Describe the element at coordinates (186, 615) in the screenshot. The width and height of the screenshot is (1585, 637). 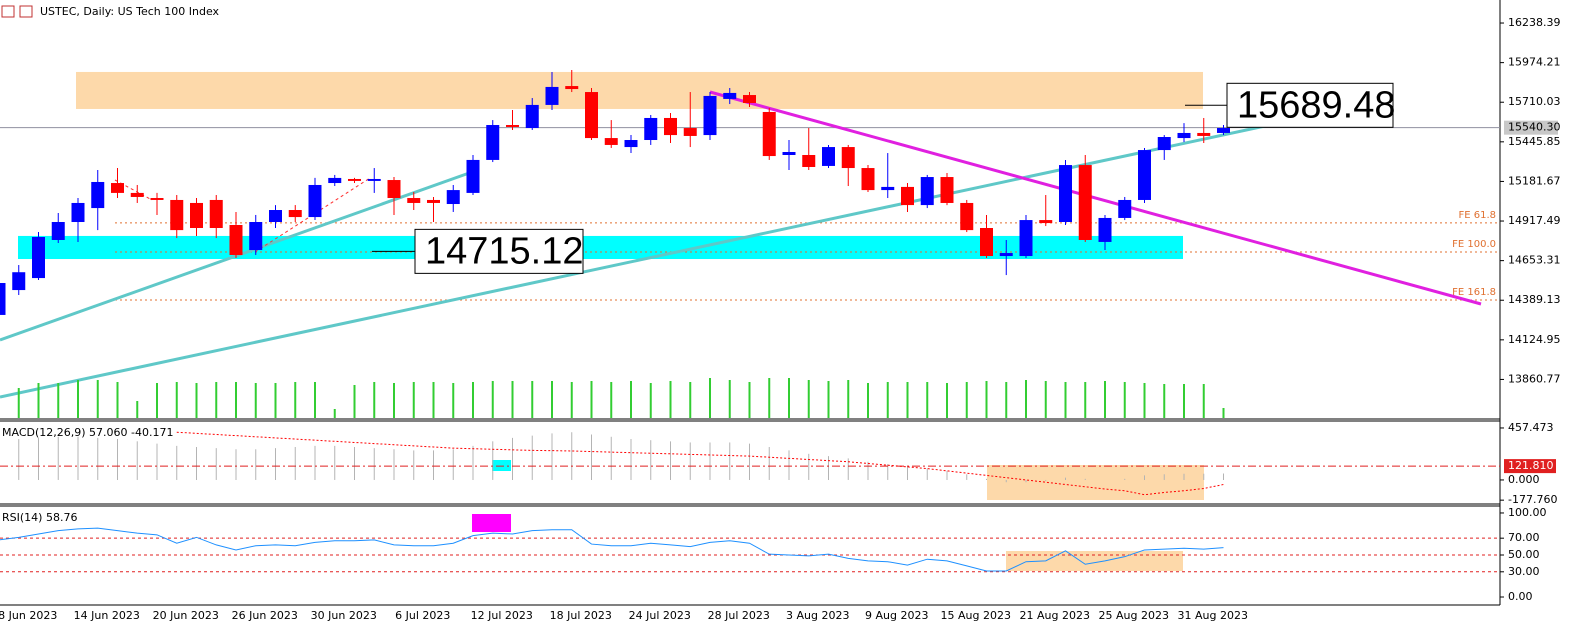
I see `x-tick-label: 20 Jun 2023` at that location.